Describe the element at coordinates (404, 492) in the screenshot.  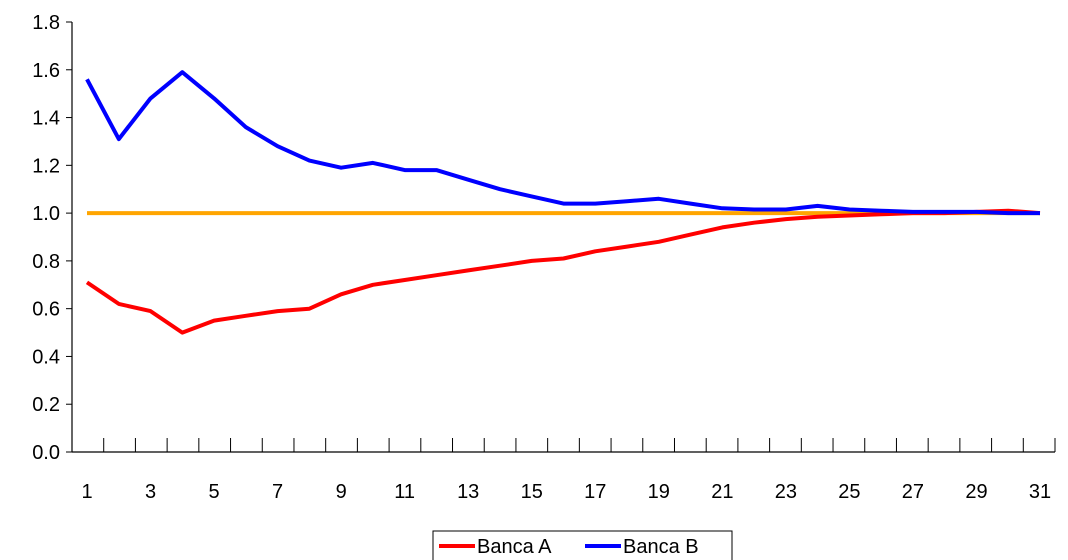
I see `x-tick-label: 11` at that location.